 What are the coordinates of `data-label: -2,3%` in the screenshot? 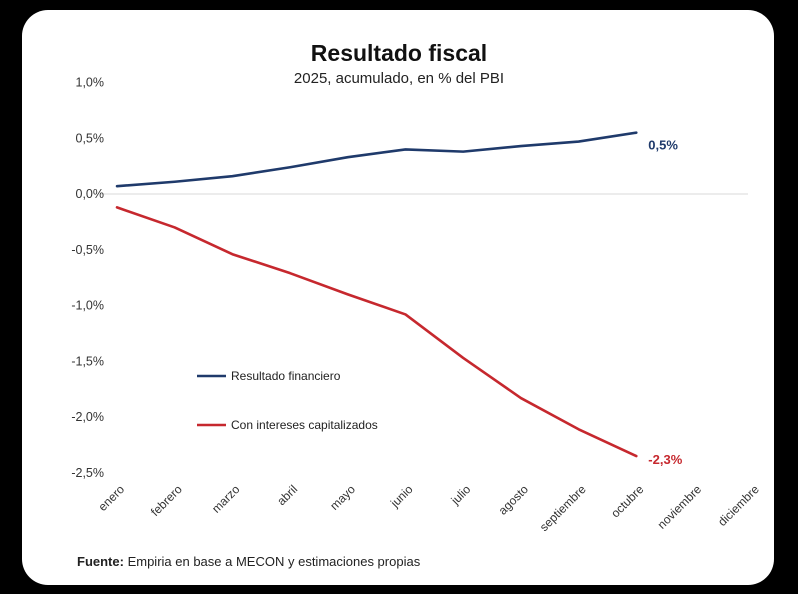 It's located at (665, 459).